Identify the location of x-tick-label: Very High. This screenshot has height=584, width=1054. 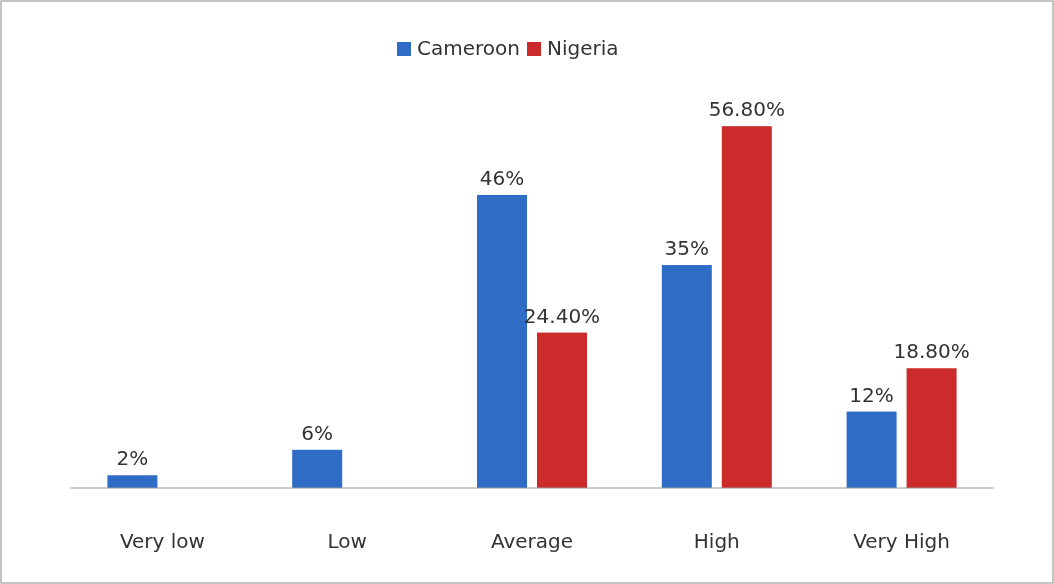
(902, 541).